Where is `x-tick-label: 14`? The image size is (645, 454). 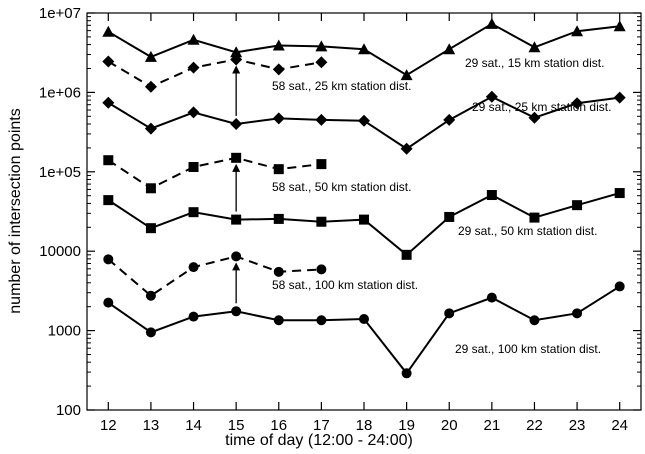 x-tick-label: 14 is located at coordinates (193, 425).